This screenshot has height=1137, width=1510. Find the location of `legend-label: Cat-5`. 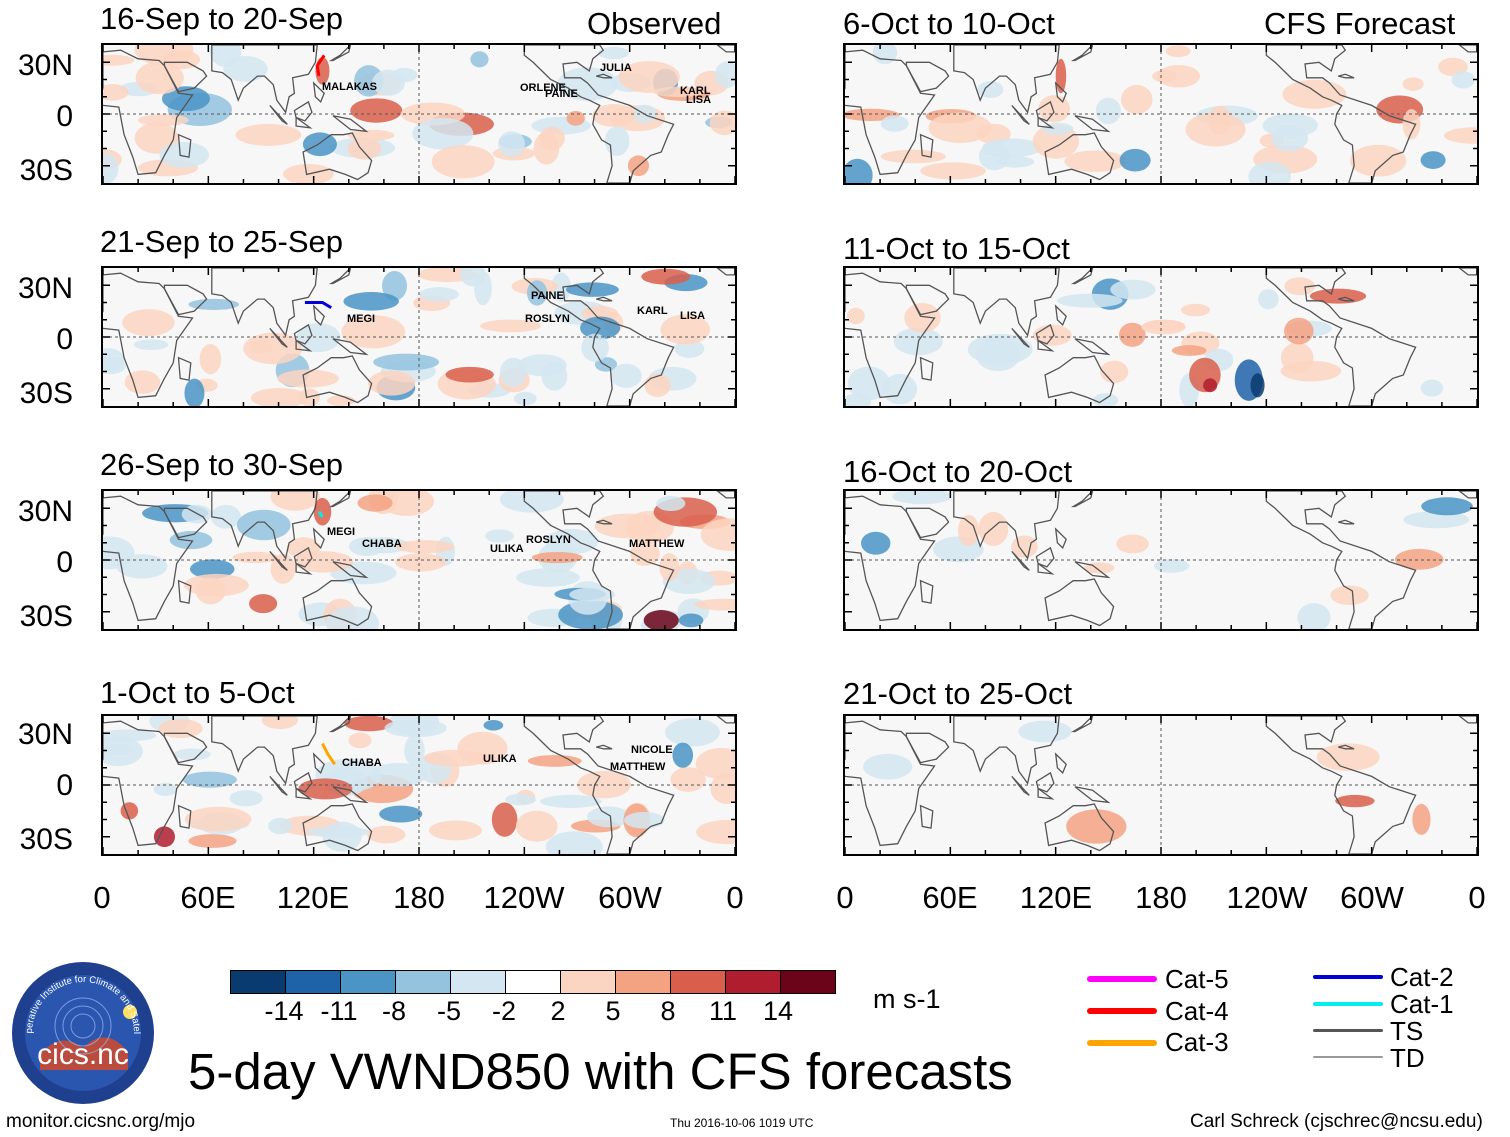

legend-label: Cat-5 is located at coordinates (1197, 979).